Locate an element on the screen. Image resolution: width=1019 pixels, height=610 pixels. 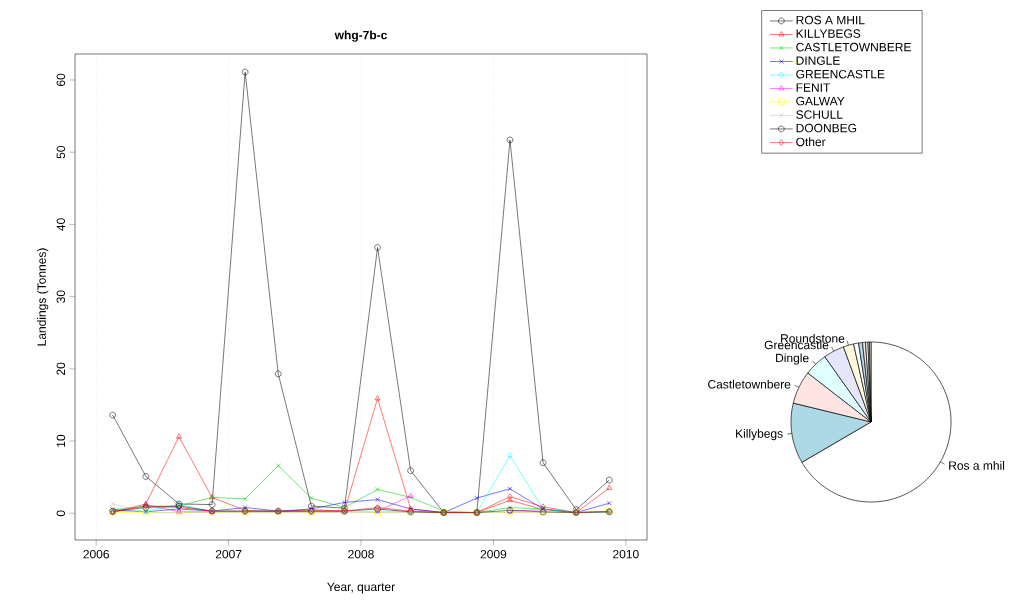
x-tick-label: 2007 is located at coordinates (228, 554).